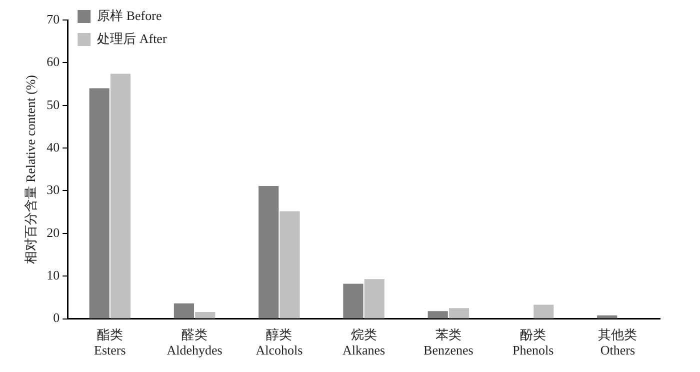 The height and width of the screenshot is (372, 700). I want to click on legend-label: 原样 Before, so click(129, 15).